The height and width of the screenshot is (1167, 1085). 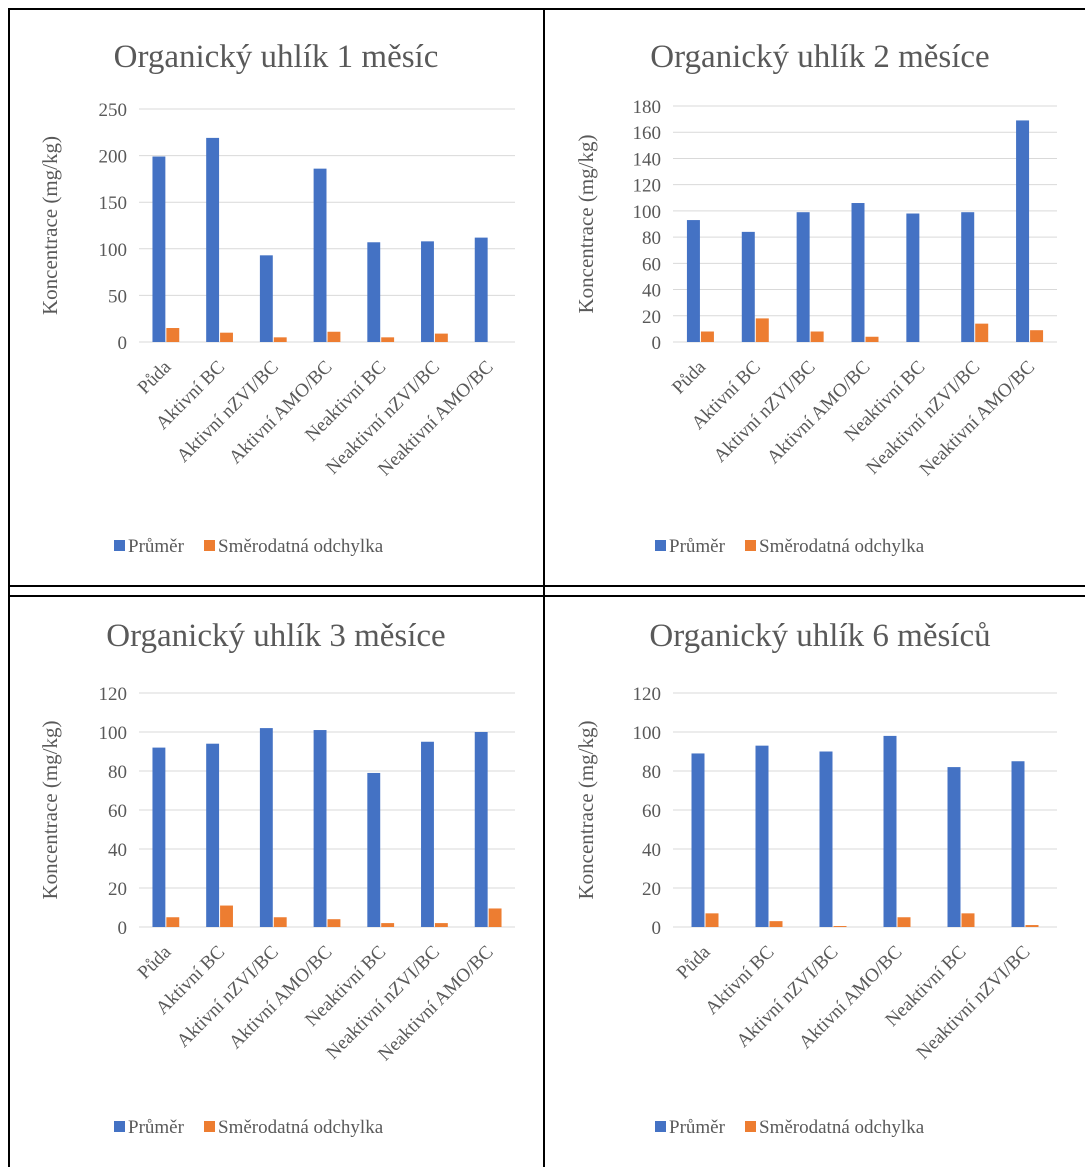 What do you see at coordinates (819, 57) in the screenshot?
I see `chart-title: Organický uhlík 2 měsíce` at bounding box center [819, 57].